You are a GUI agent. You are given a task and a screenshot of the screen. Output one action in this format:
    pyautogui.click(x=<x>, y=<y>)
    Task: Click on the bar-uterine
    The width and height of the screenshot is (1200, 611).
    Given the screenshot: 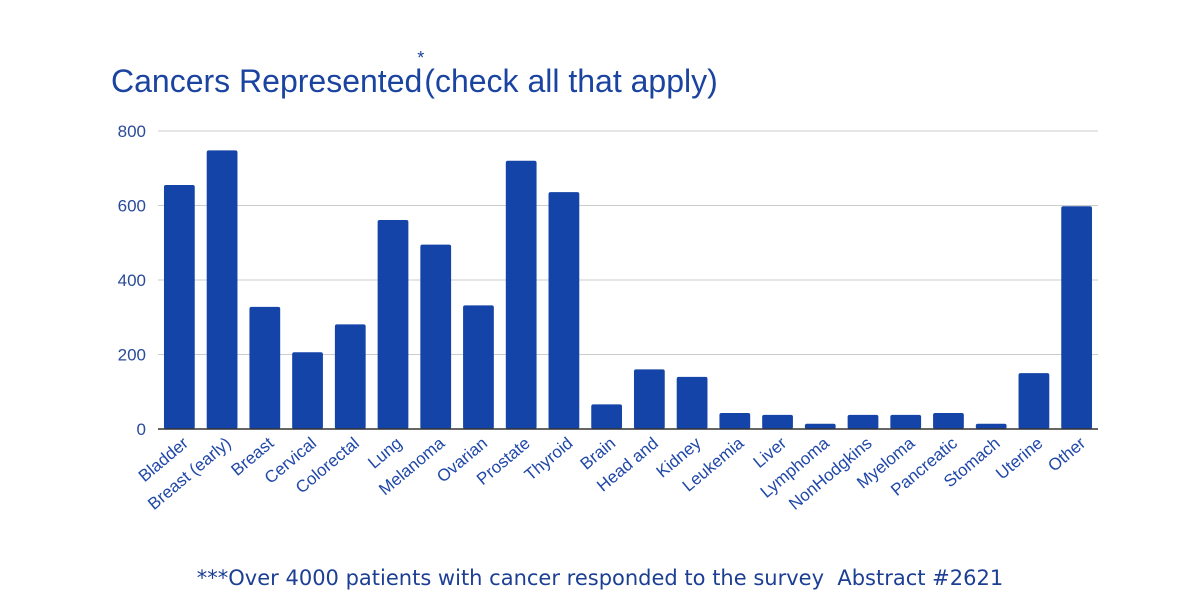 What is the action you would take?
    pyautogui.click(x=1034, y=401)
    